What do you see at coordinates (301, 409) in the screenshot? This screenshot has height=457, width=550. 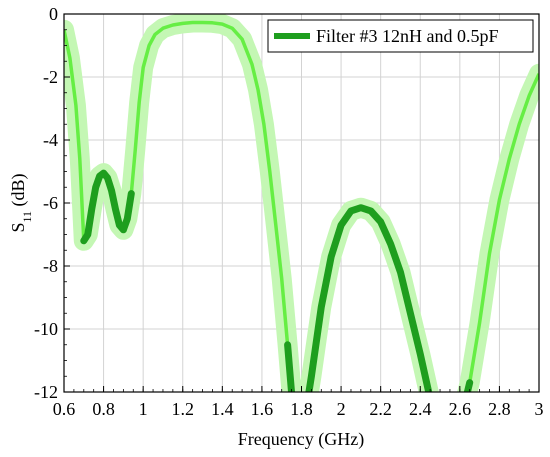 I see `x-tick-label: 1.8` at bounding box center [301, 409].